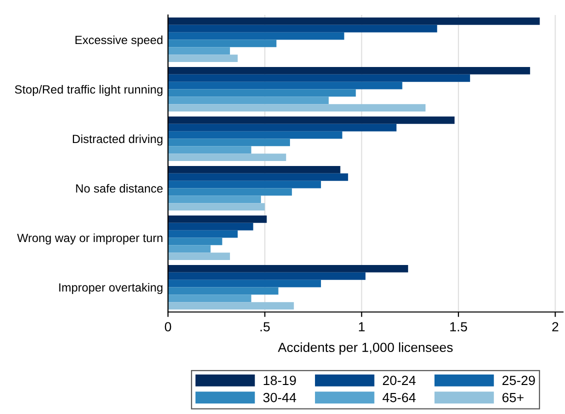 This screenshot has height=414, width=565. I want to click on x-tick-label: 1, so click(361, 327).